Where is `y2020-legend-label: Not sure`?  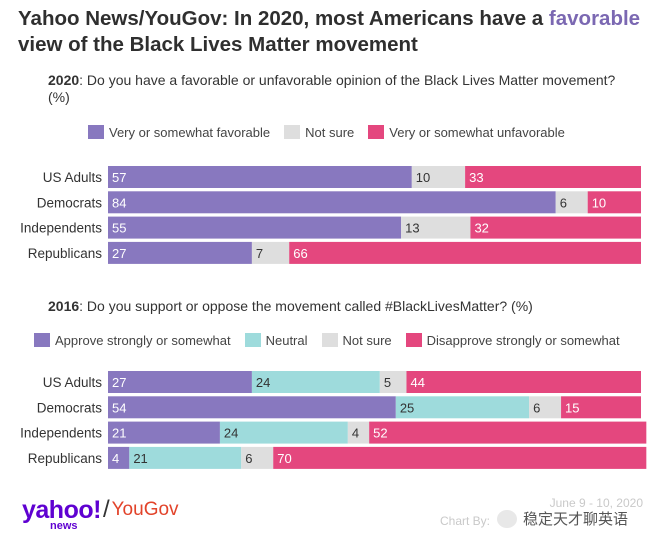 y2020-legend-label: Not sure is located at coordinates (330, 132).